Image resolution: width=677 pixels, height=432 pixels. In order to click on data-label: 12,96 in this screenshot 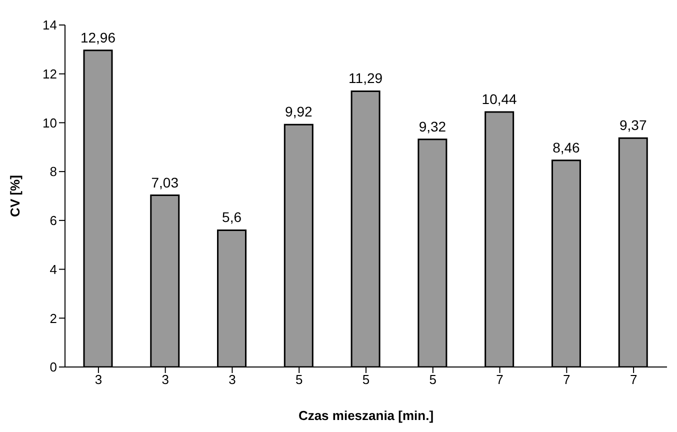, I will do `click(98, 37)`.